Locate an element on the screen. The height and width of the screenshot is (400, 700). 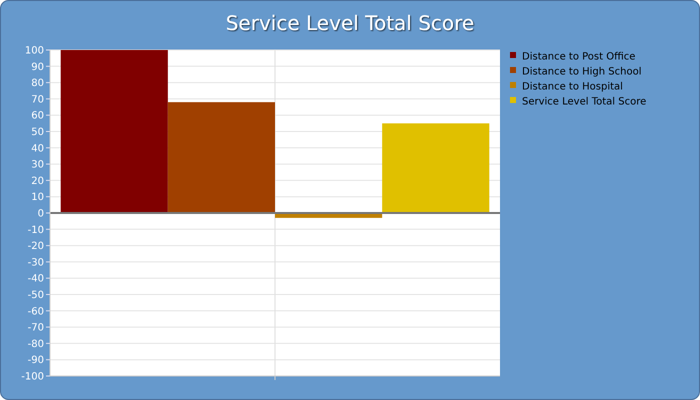
y-tick-label: -40 is located at coordinates (36, 279).